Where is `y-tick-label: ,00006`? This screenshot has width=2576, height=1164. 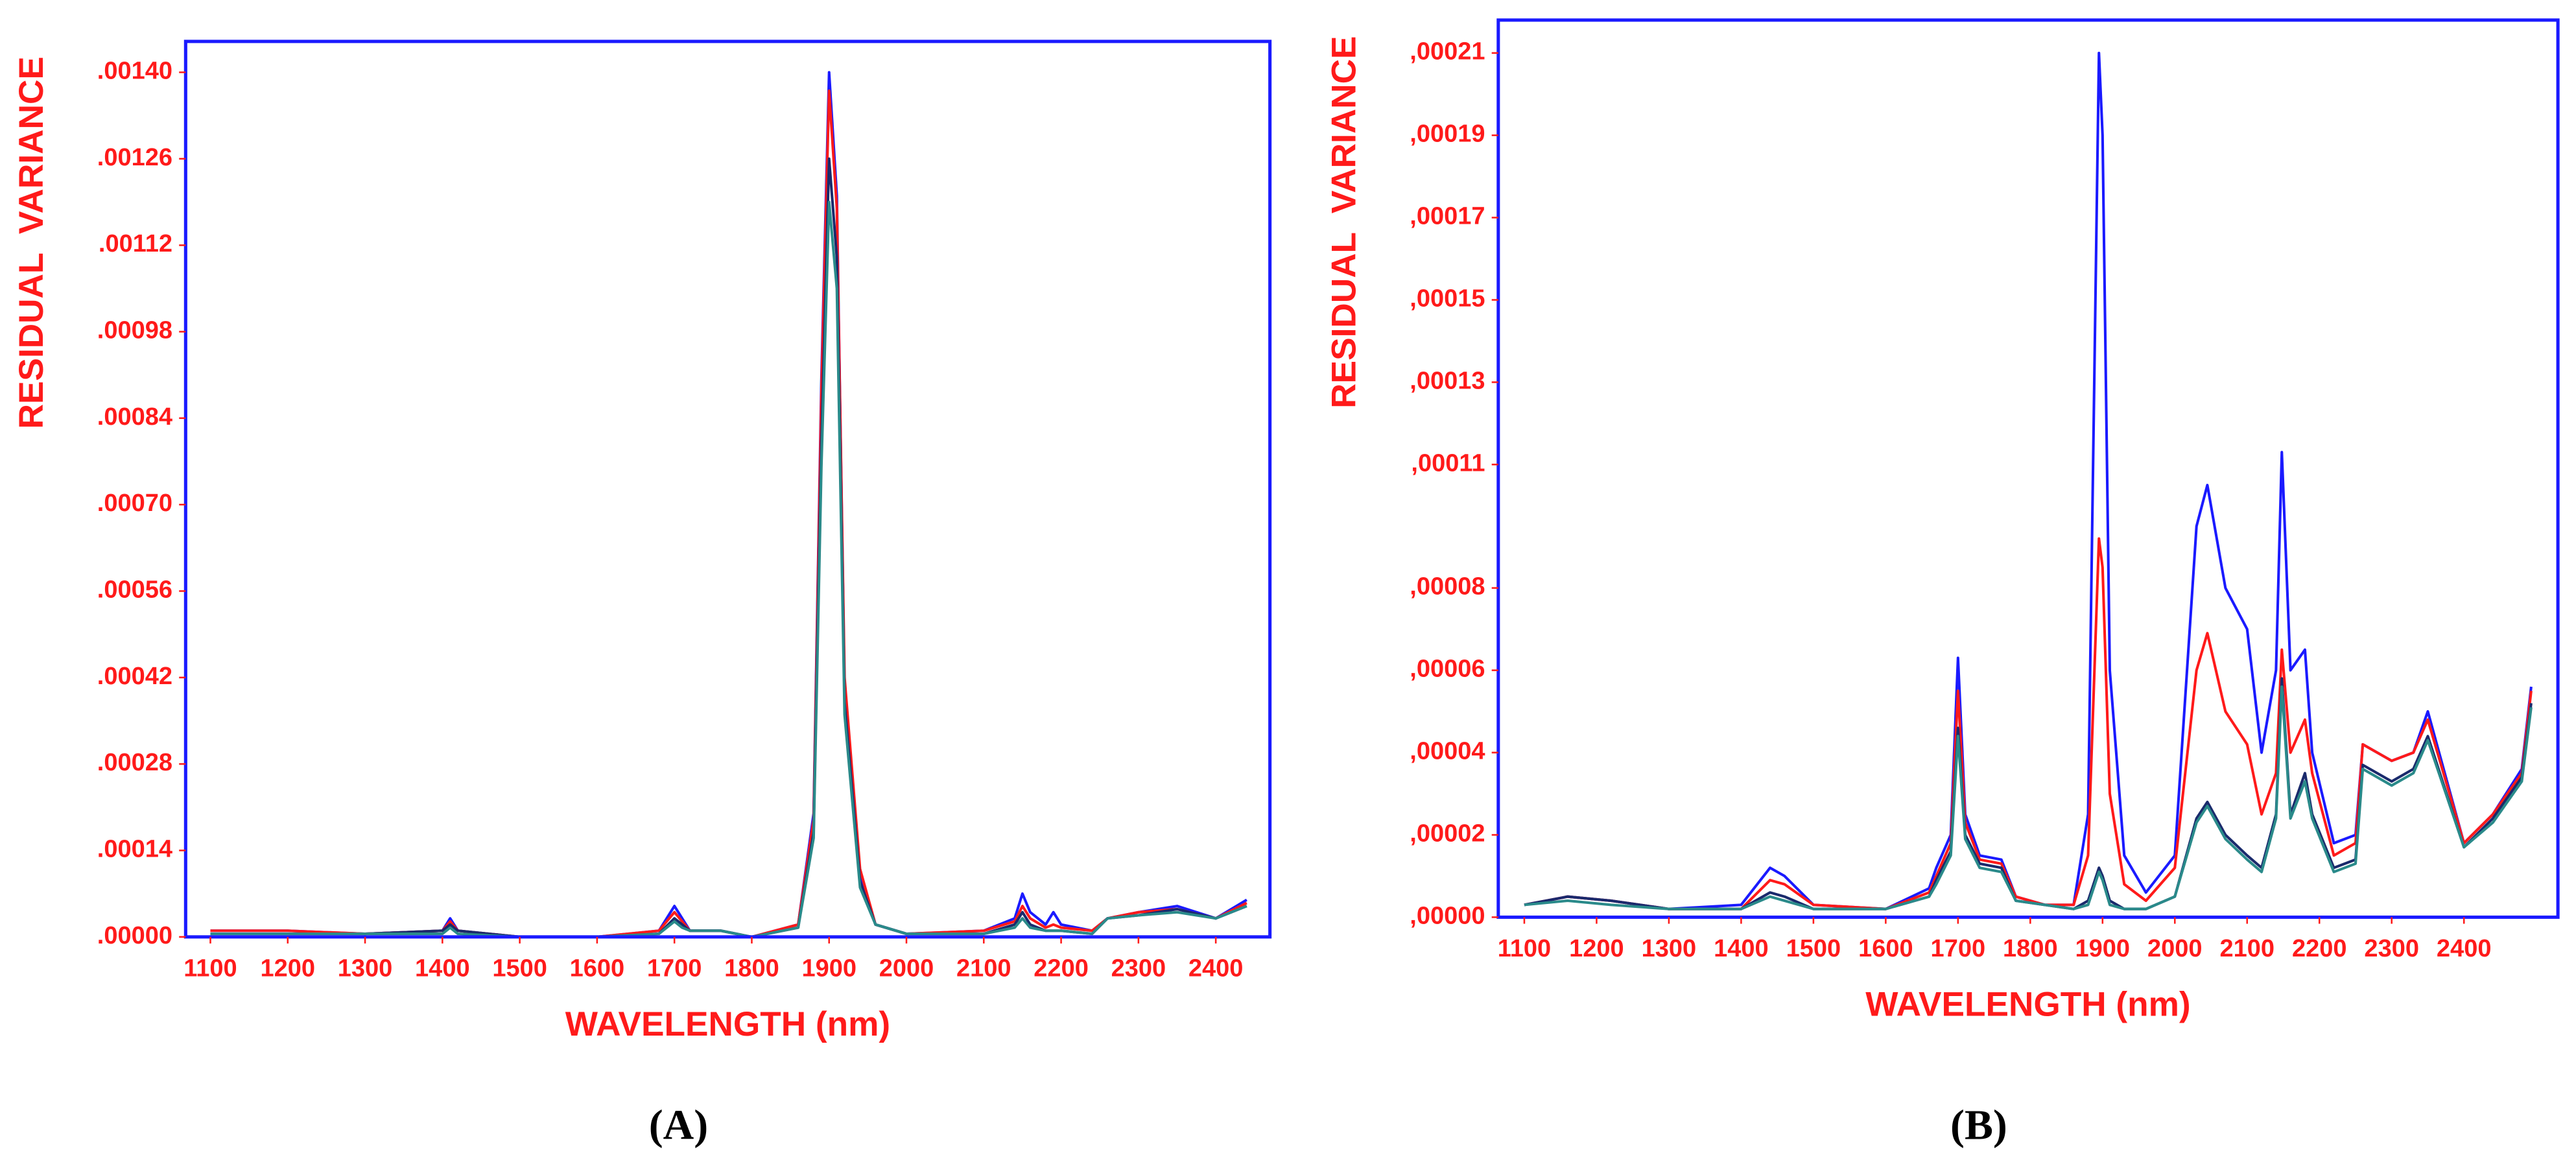 y-tick-label: ,00006 is located at coordinates (1447, 669).